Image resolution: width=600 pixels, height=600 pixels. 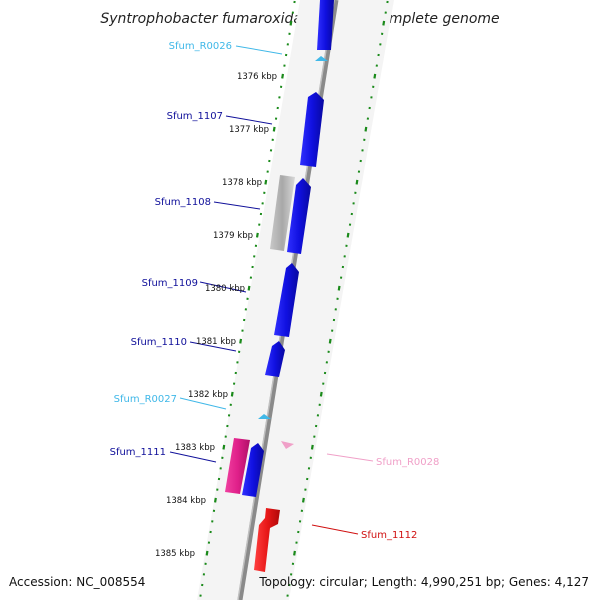 I want to click on rna-feature-sfum-r0028, so click(x=287, y=445).